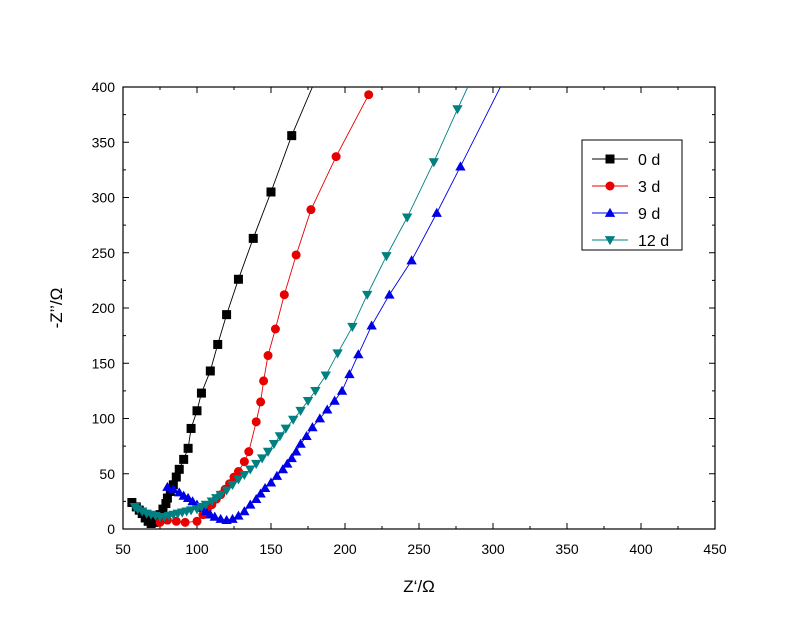  Describe the element at coordinates (104, 363) in the screenshot. I see `y-tick-label: 150` at that location.